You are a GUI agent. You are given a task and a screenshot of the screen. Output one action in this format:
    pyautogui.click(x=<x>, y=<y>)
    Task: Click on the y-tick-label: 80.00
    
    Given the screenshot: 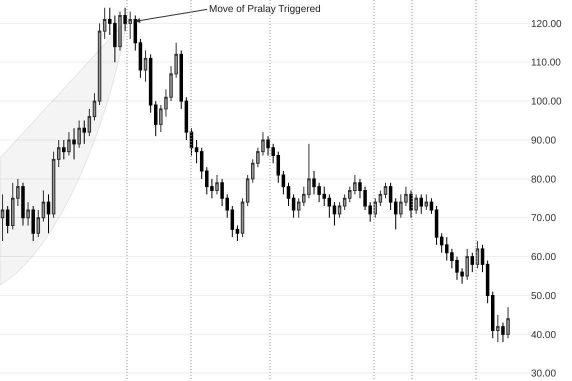 What is the action you would take?
    pyautogui.click(x=543, y=180)
    